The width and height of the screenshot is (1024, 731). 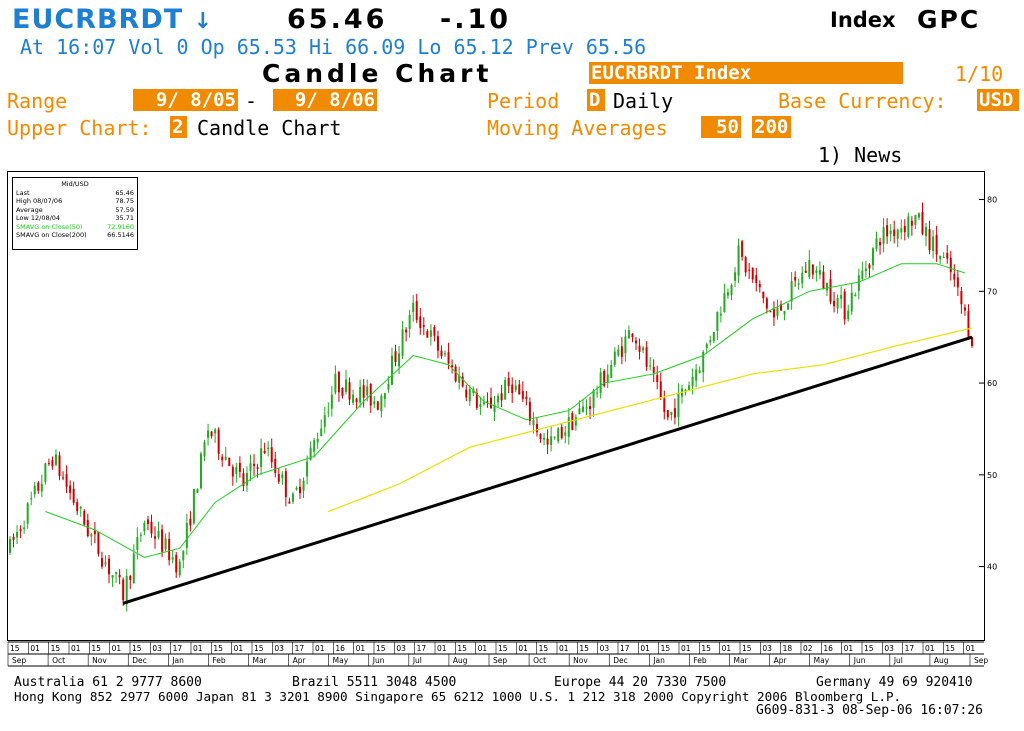 What do you see at coordinates (124, 192) in the screenshot?
I see `legend-row-value: 65.46` at bounding box center [124, 192].